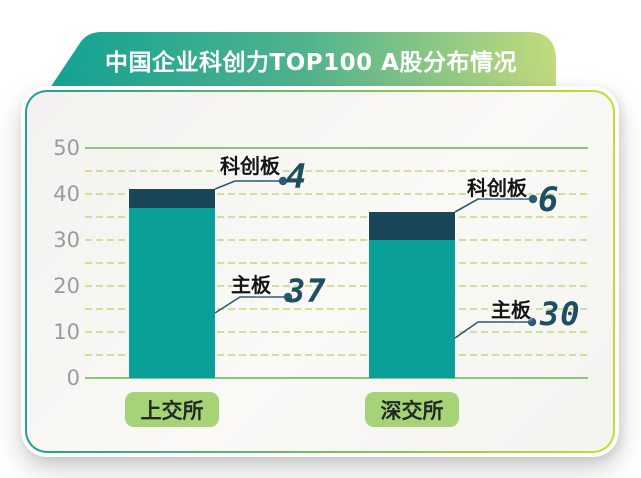 Image resolution: width=641 pixels, height=478 pixels. Describe the element at coordinates (172, 409) in the screenshot. I see `category-label-sse: 上交所` at that location.